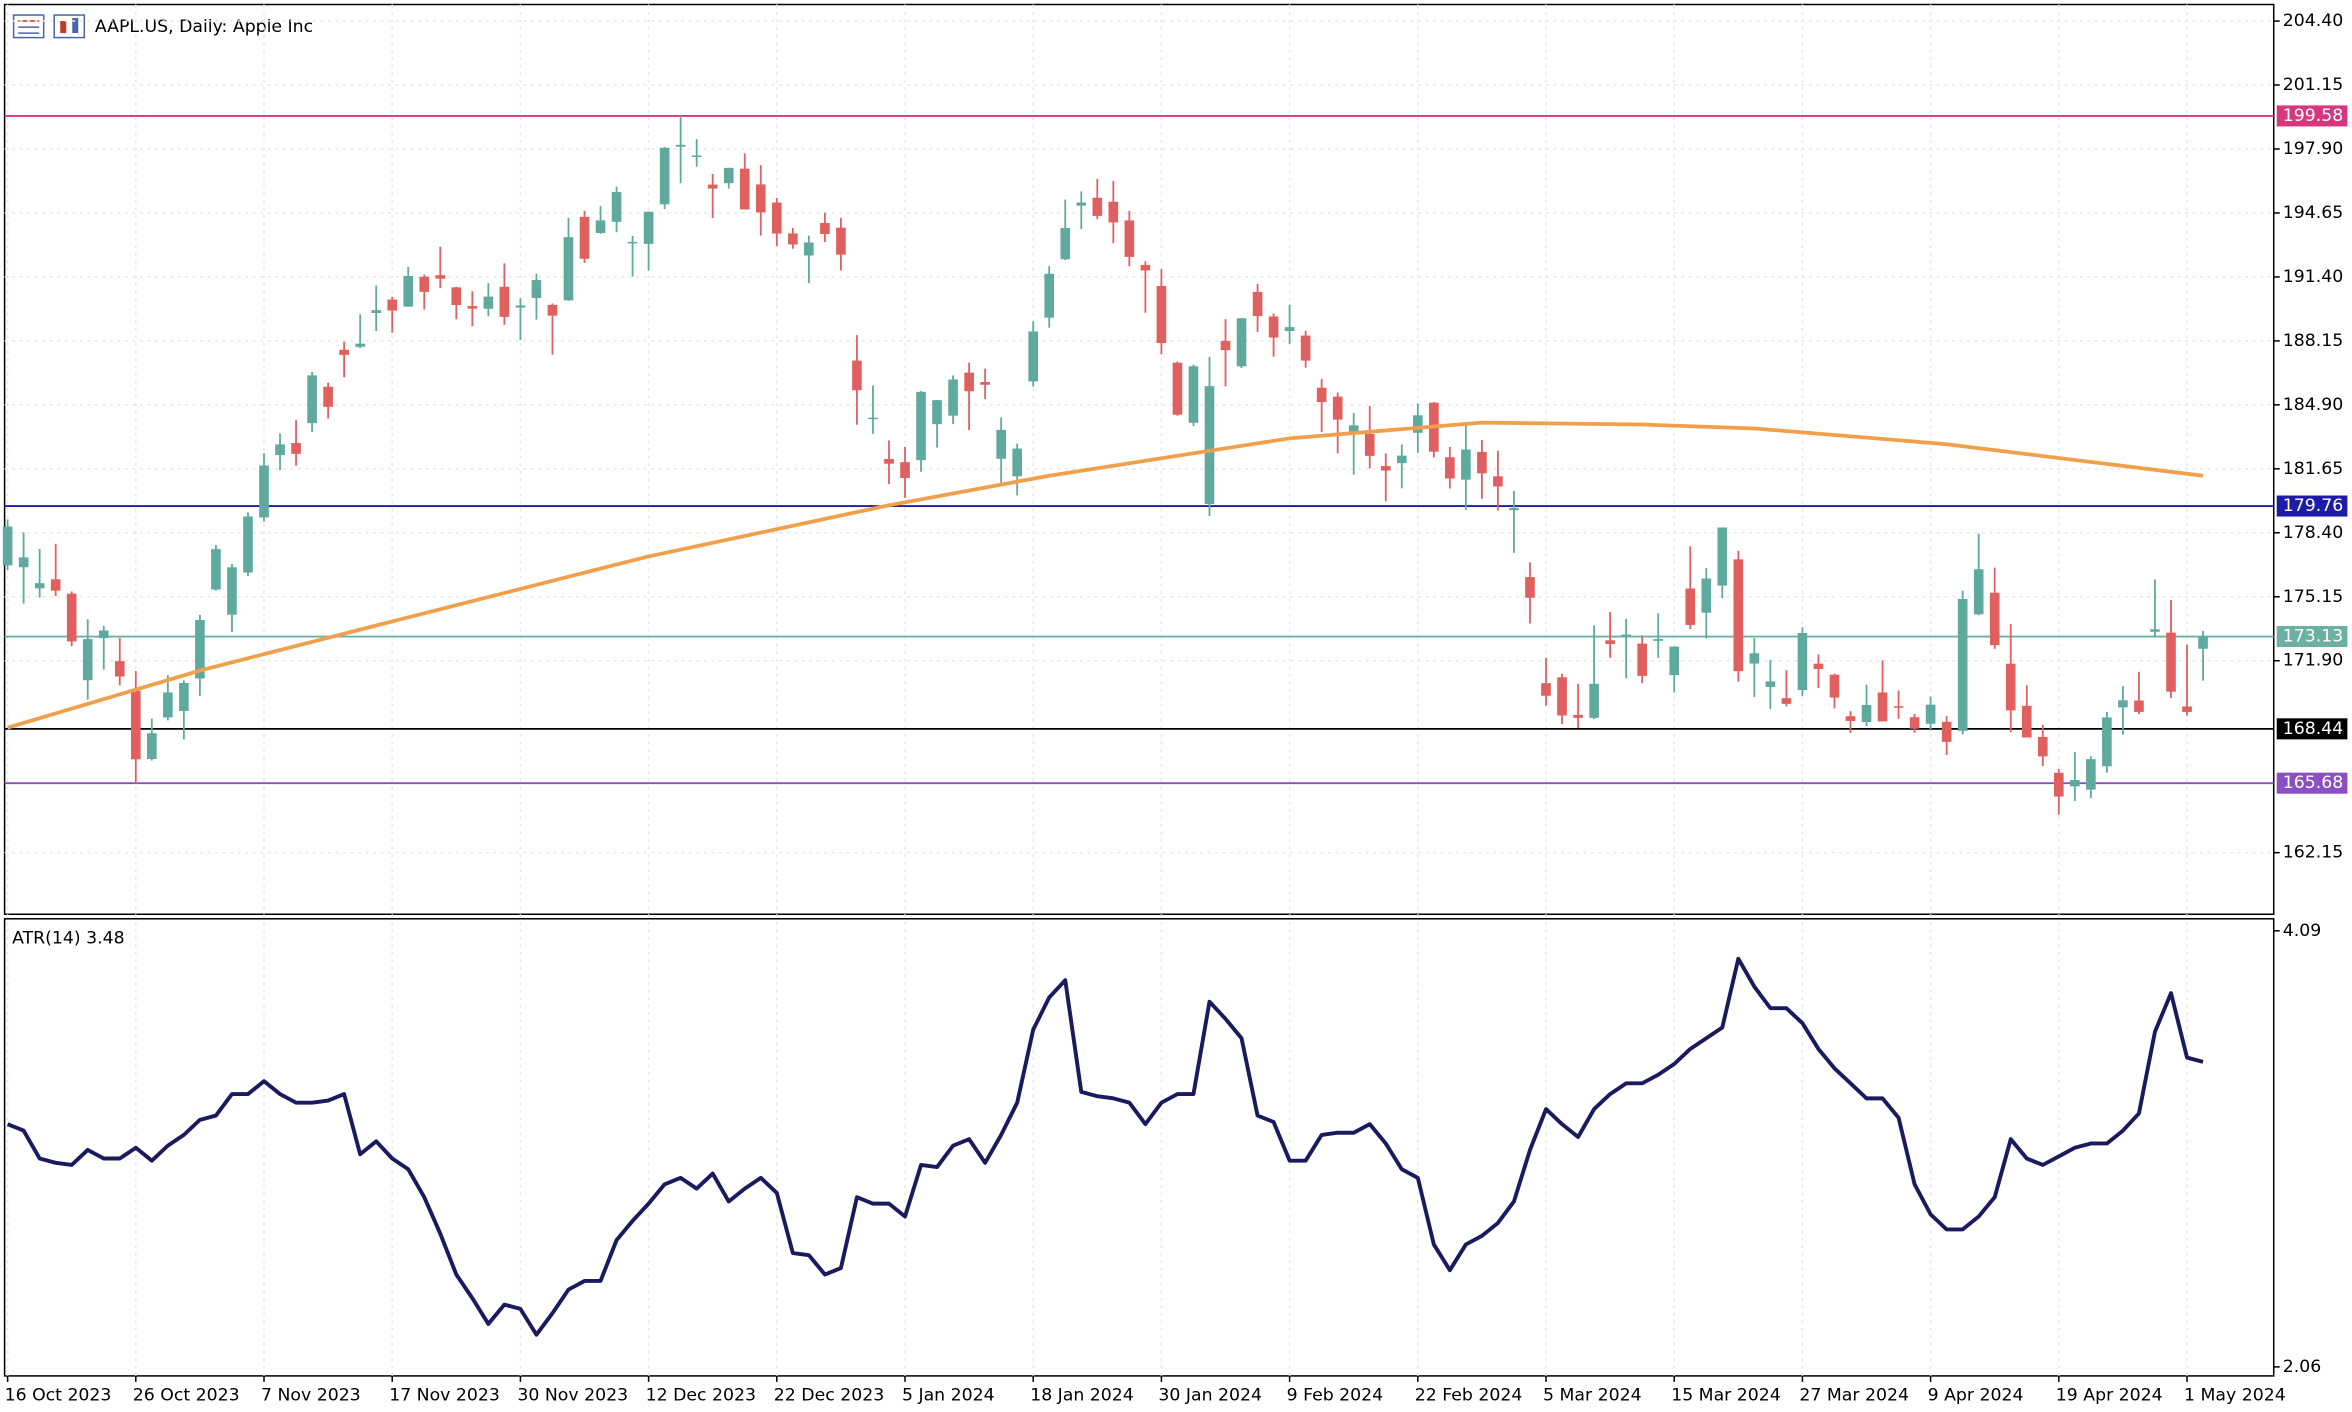 The width and height of the screenshot is (2352, 1412). Describe the element at coordinates (2313, 149) in the screenshot. I see `y-tick-label: 197.90` at that location.